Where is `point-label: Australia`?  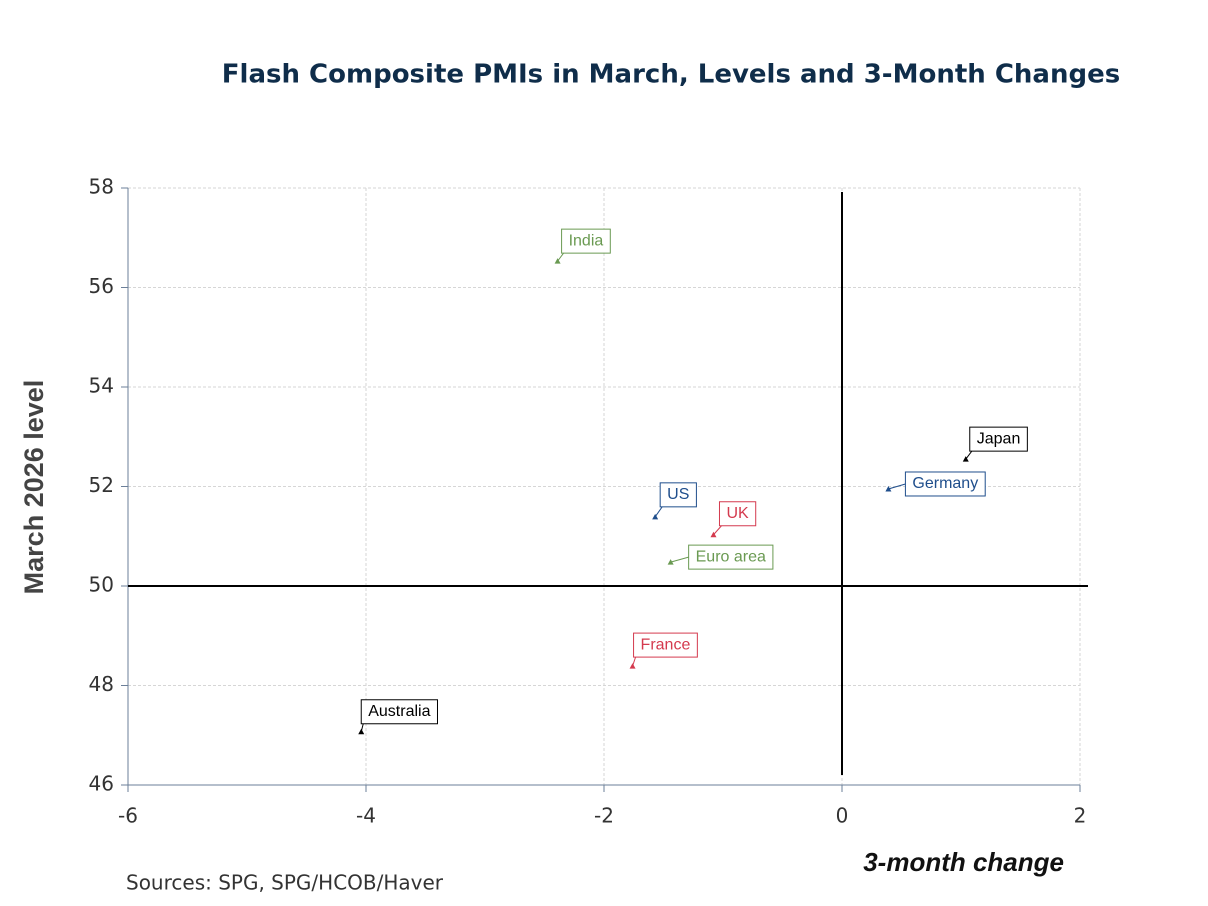 point-label: Australia is located at coordinates (399, 711).